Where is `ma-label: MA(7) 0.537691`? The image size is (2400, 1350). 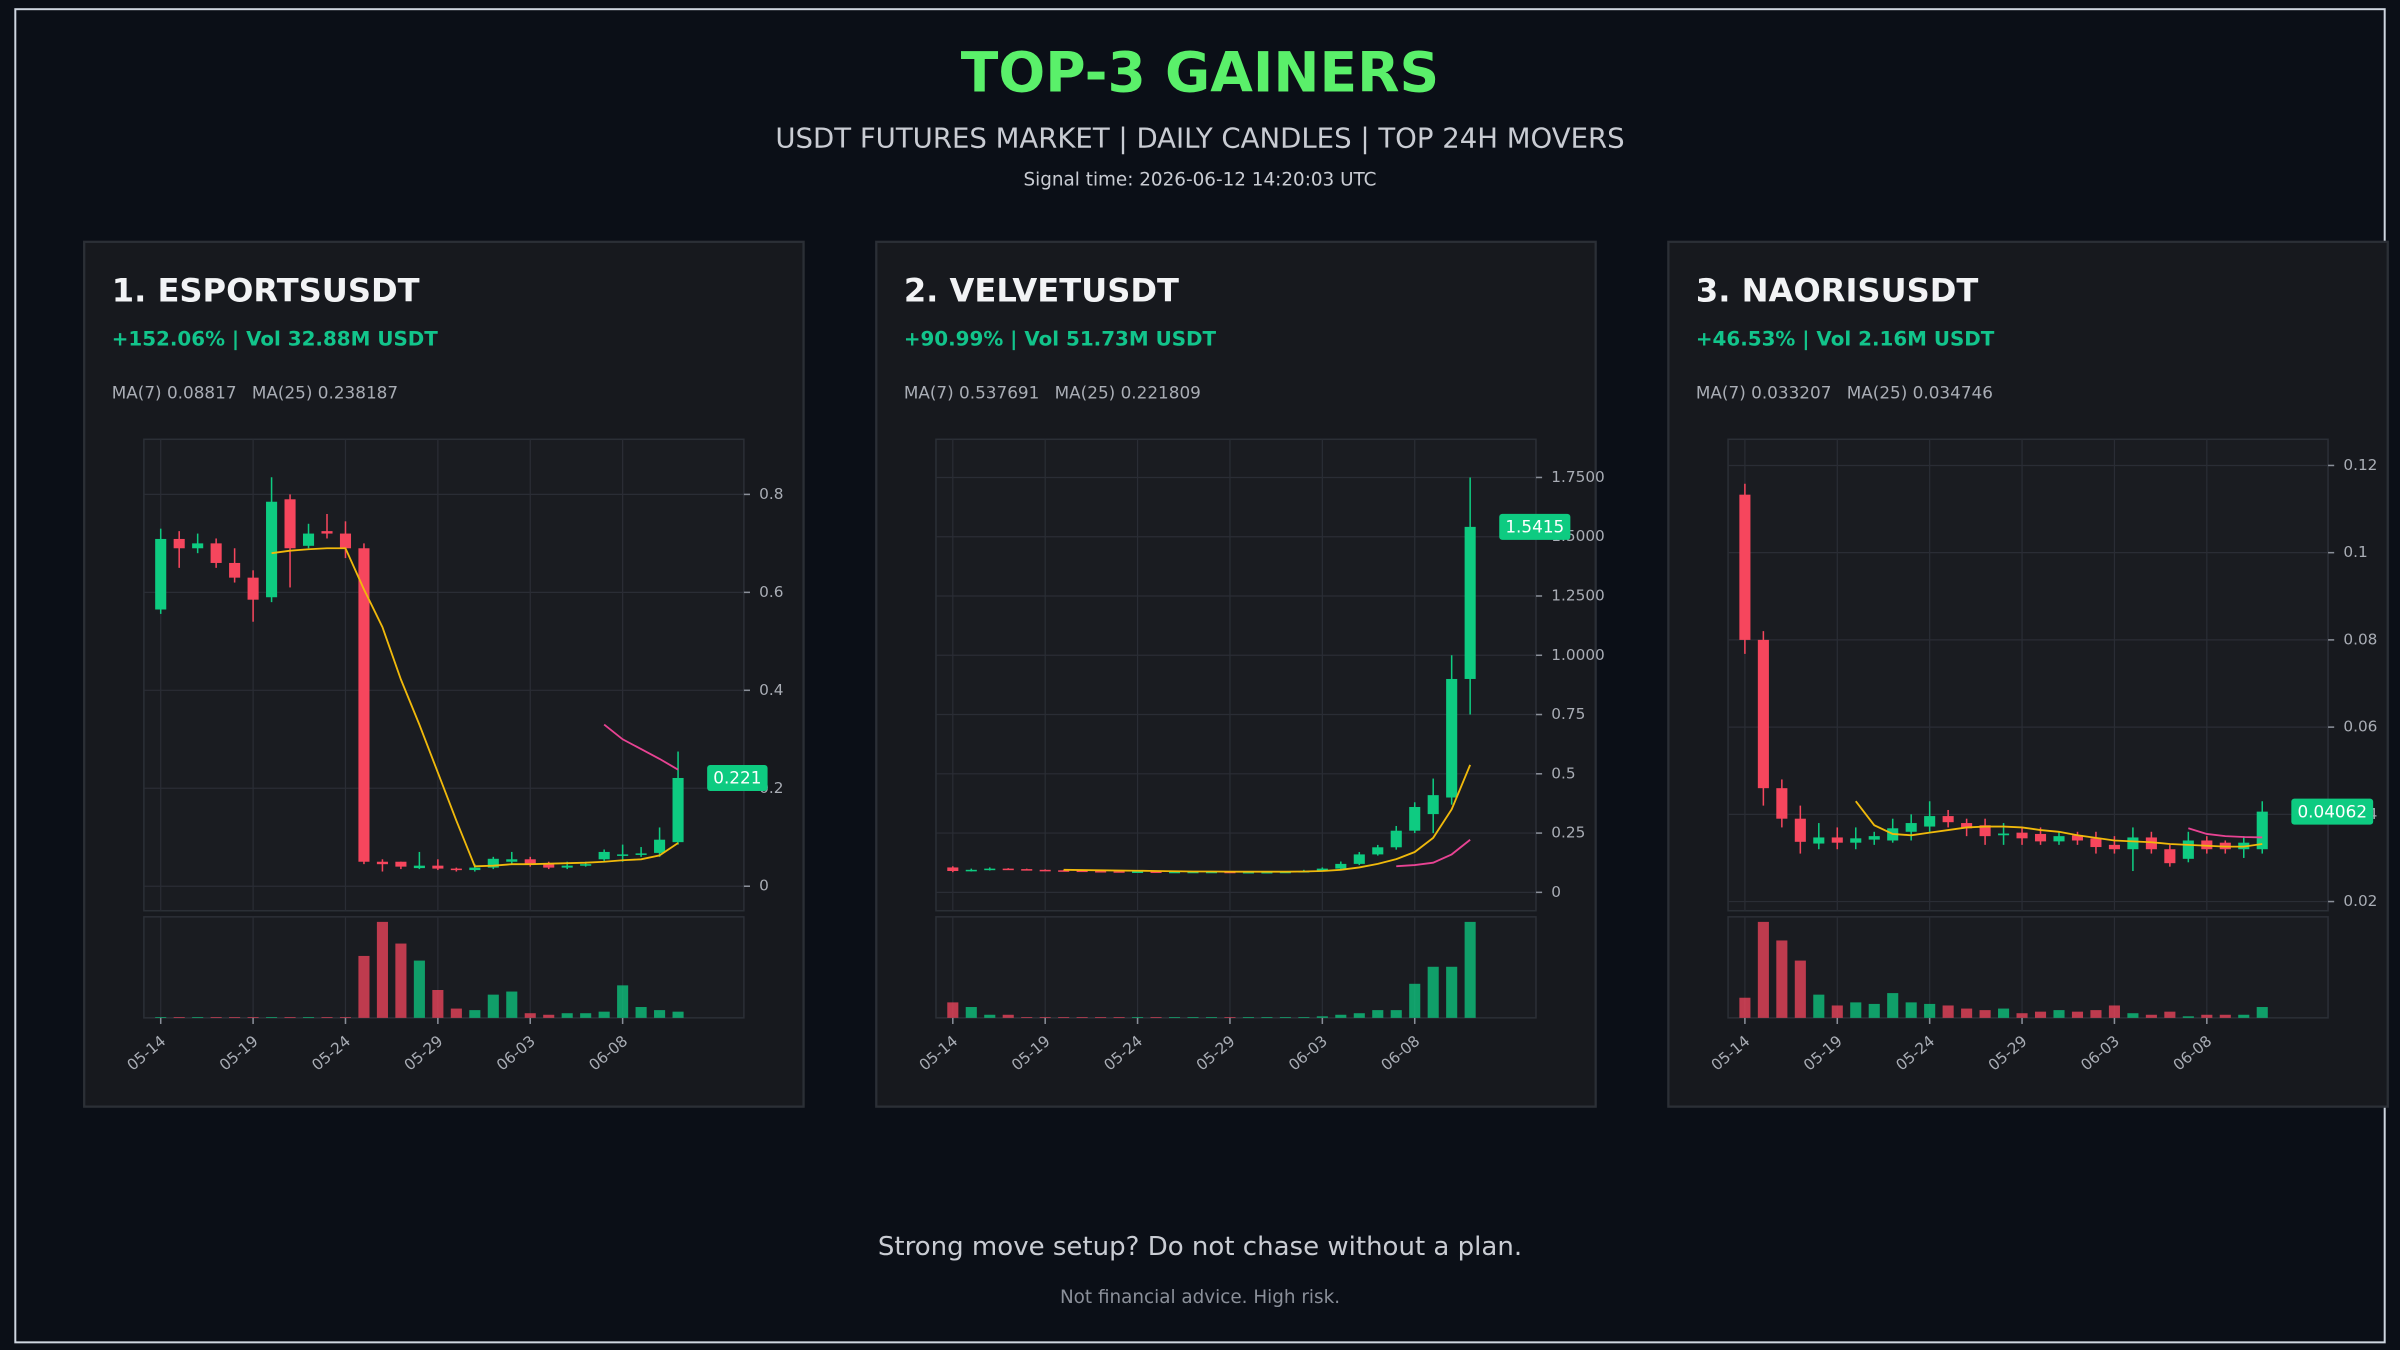
ma-label: MA(7) 0.537691 is located at coordinates (972, 392).